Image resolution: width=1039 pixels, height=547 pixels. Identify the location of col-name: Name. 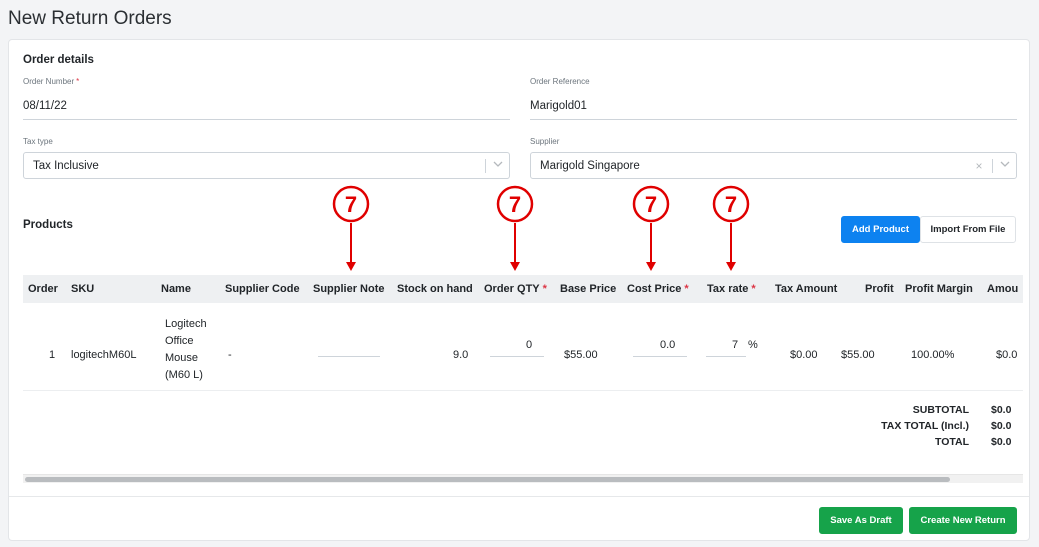
(176, 289).